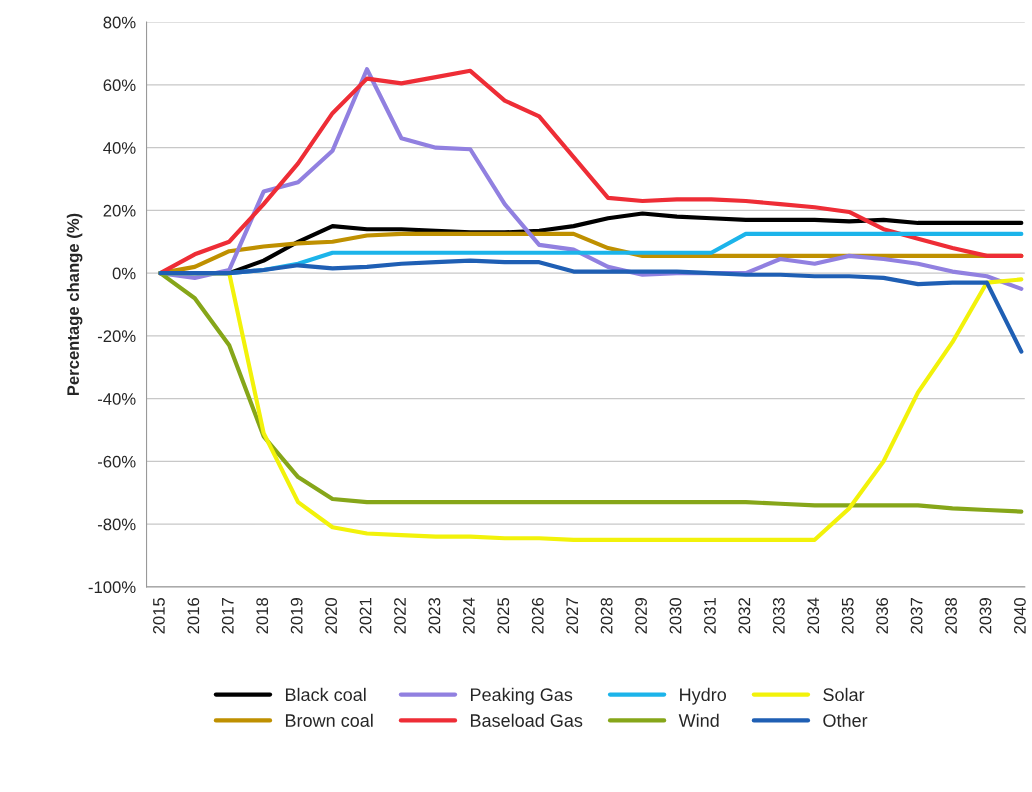 The width and height of the screenshot is (1032, 792). I want to click on x-tick-label: 2034, so click(813, 615).